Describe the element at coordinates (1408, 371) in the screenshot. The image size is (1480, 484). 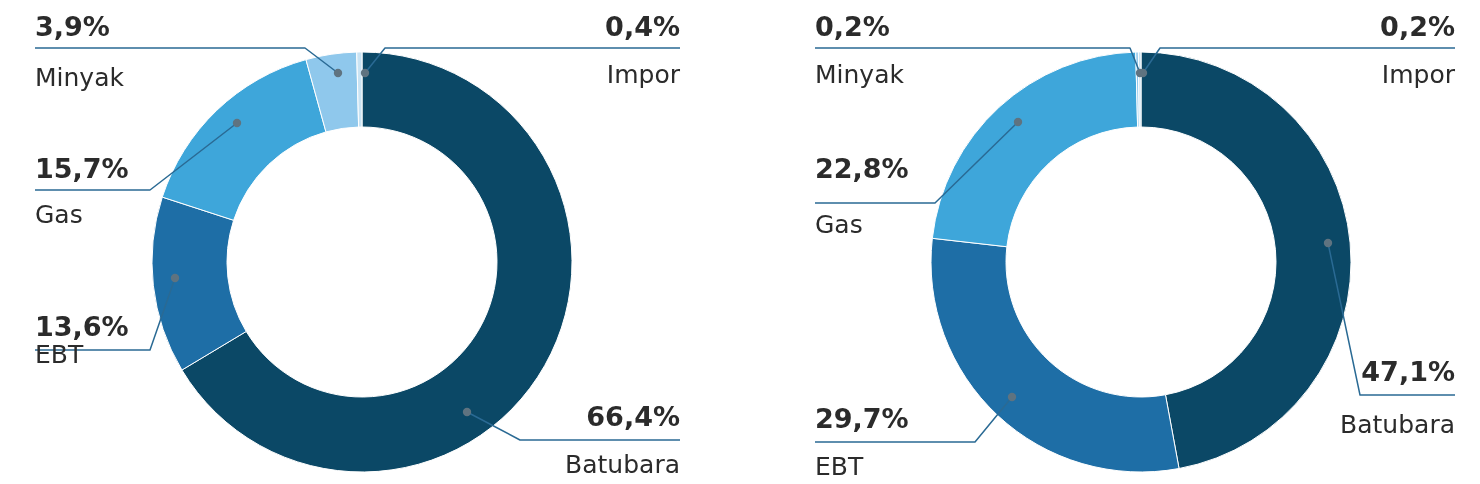
I see `data-label: 47,1%` at that location.